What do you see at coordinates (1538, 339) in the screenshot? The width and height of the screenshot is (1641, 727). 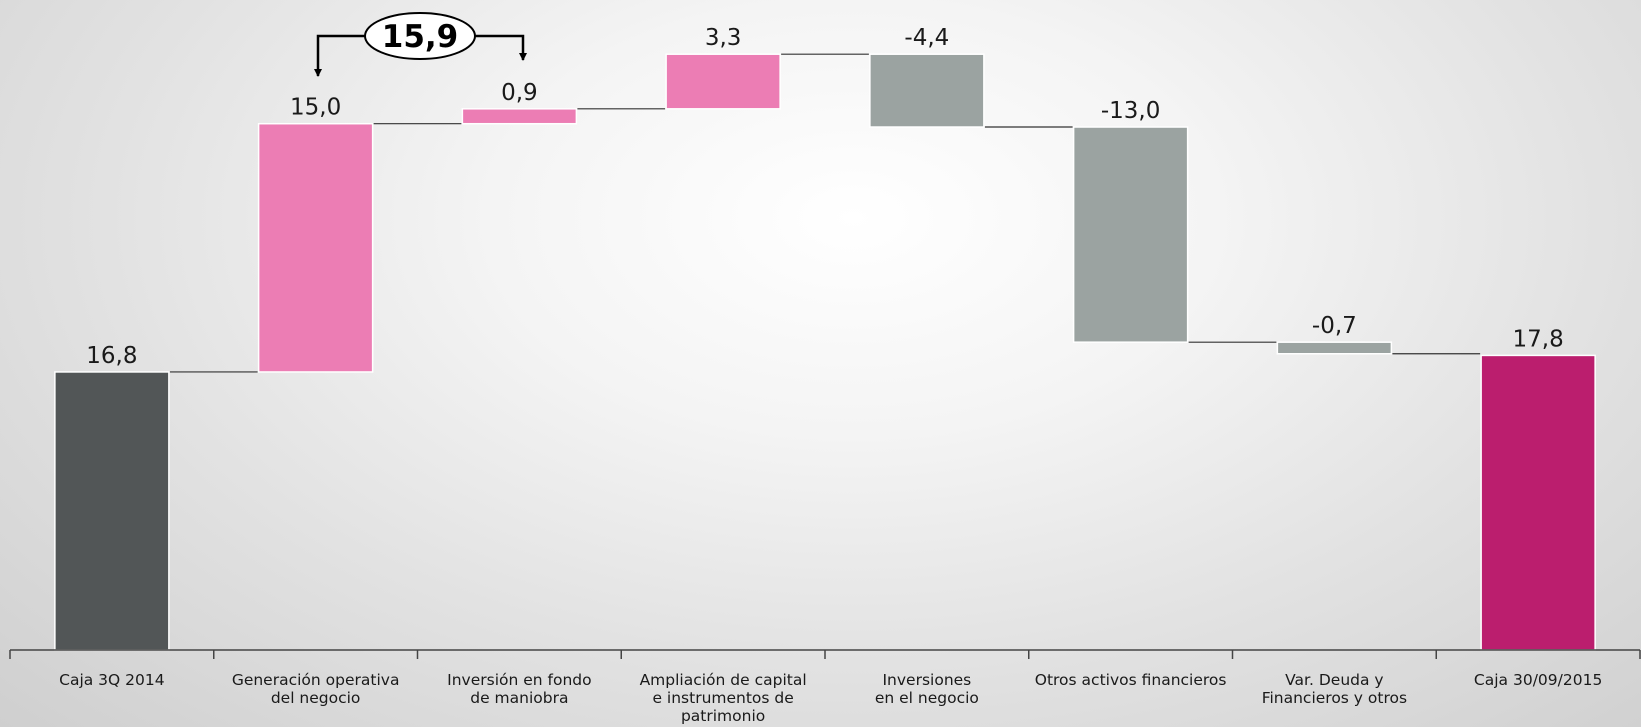 I see `value-label-8: 17,8` at bounding box center [1538, 339].